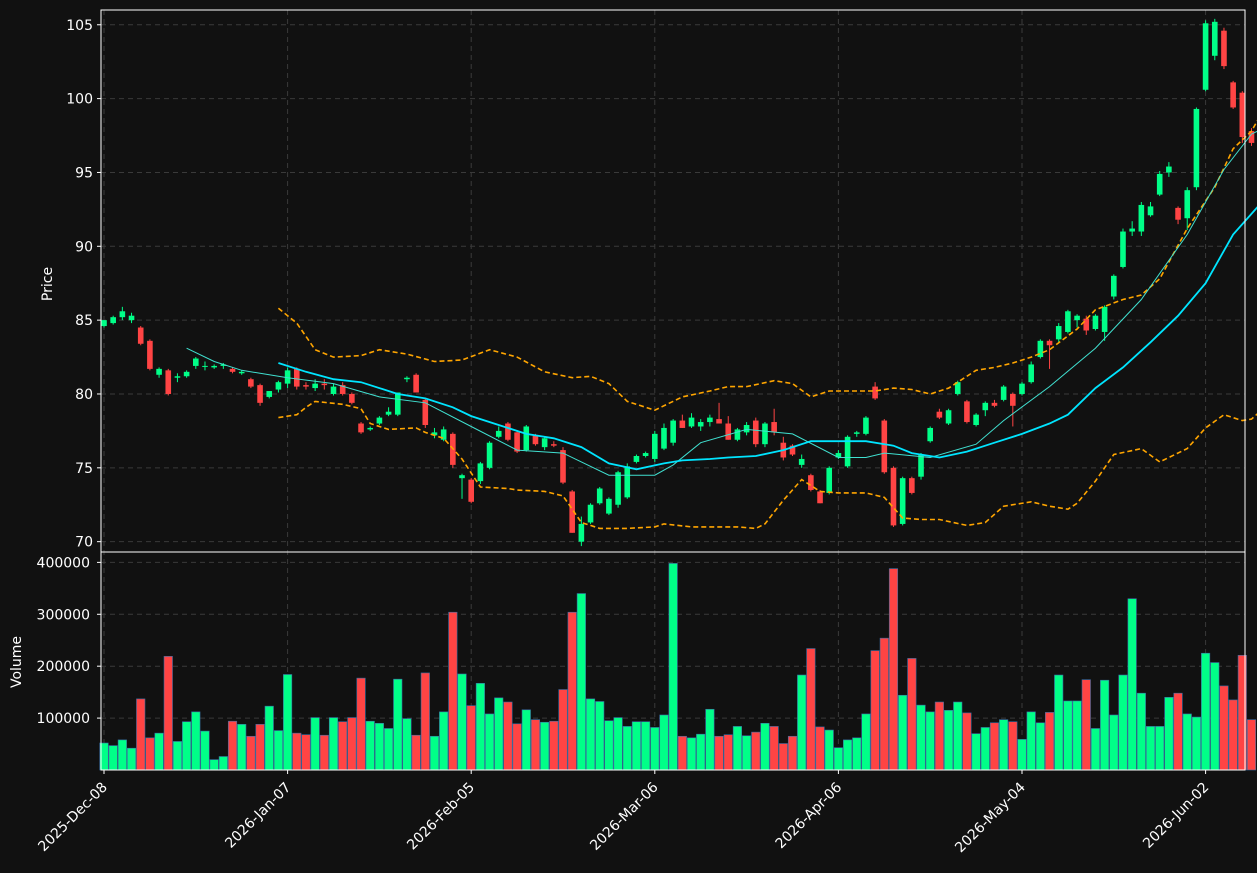 The width and height of the screenshot is (1257, 873). What do you see at coordinates (767, 465) in the screenshot?
I see `lower-band-line` at bounding box center [767, 465].